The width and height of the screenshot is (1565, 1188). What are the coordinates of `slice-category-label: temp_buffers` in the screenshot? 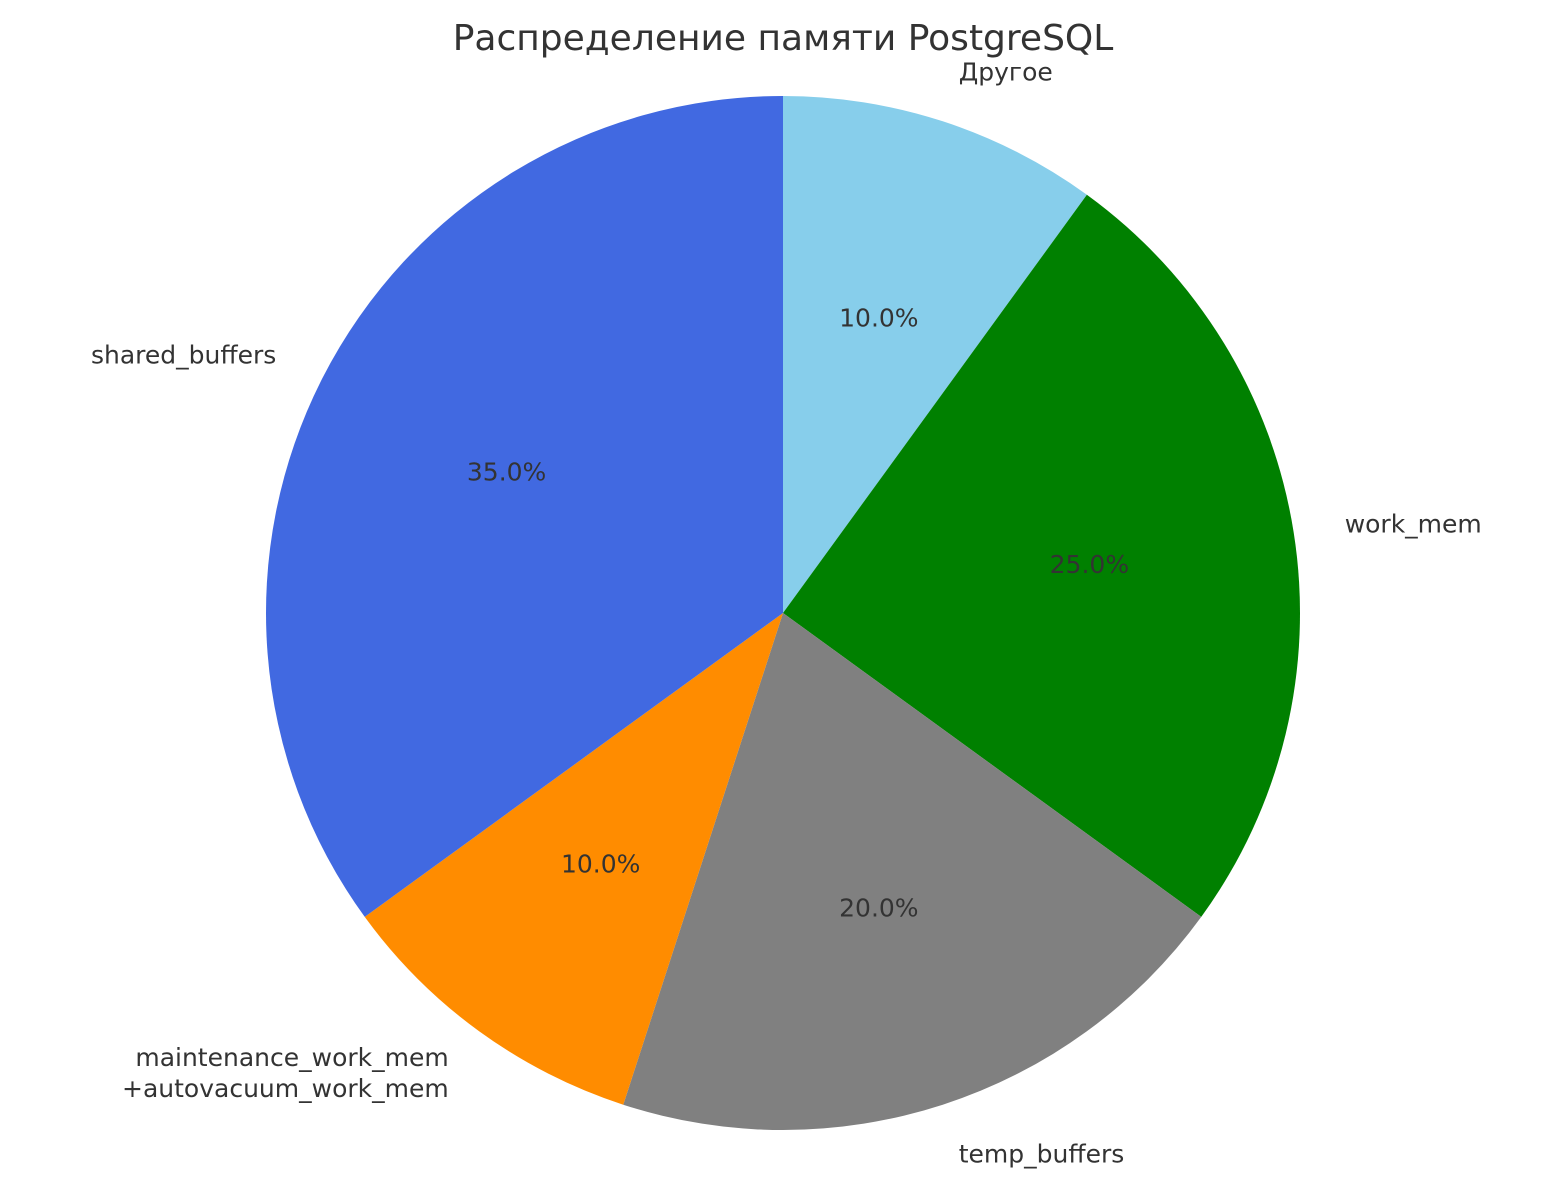 It's located at (1042, 1153).